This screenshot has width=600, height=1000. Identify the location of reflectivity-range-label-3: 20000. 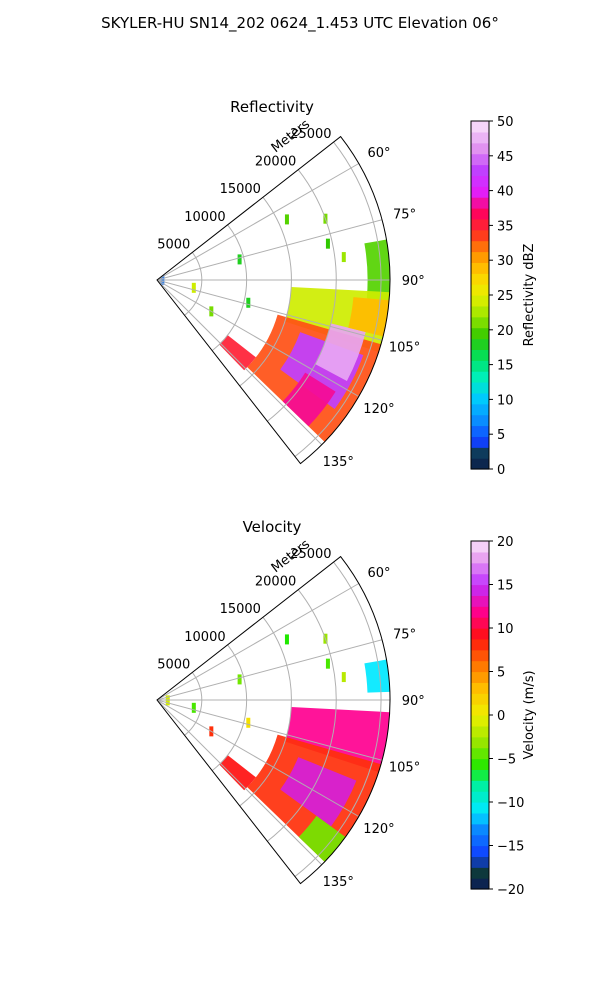
(275, 162).